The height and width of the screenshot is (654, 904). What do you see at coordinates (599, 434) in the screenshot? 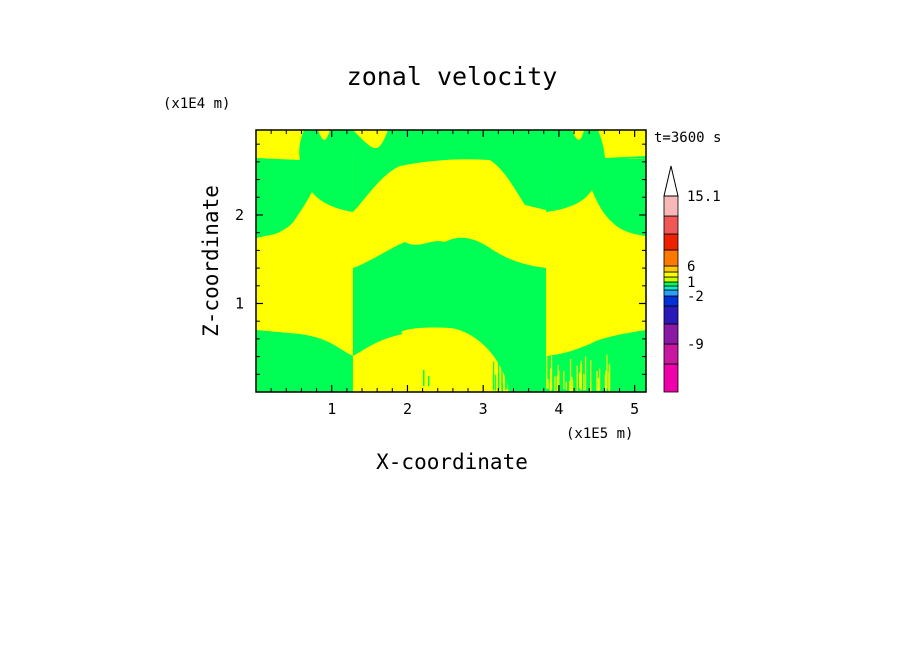
I see `x-unit-label: (x1E5 m)` at bounding box center [599, 434].